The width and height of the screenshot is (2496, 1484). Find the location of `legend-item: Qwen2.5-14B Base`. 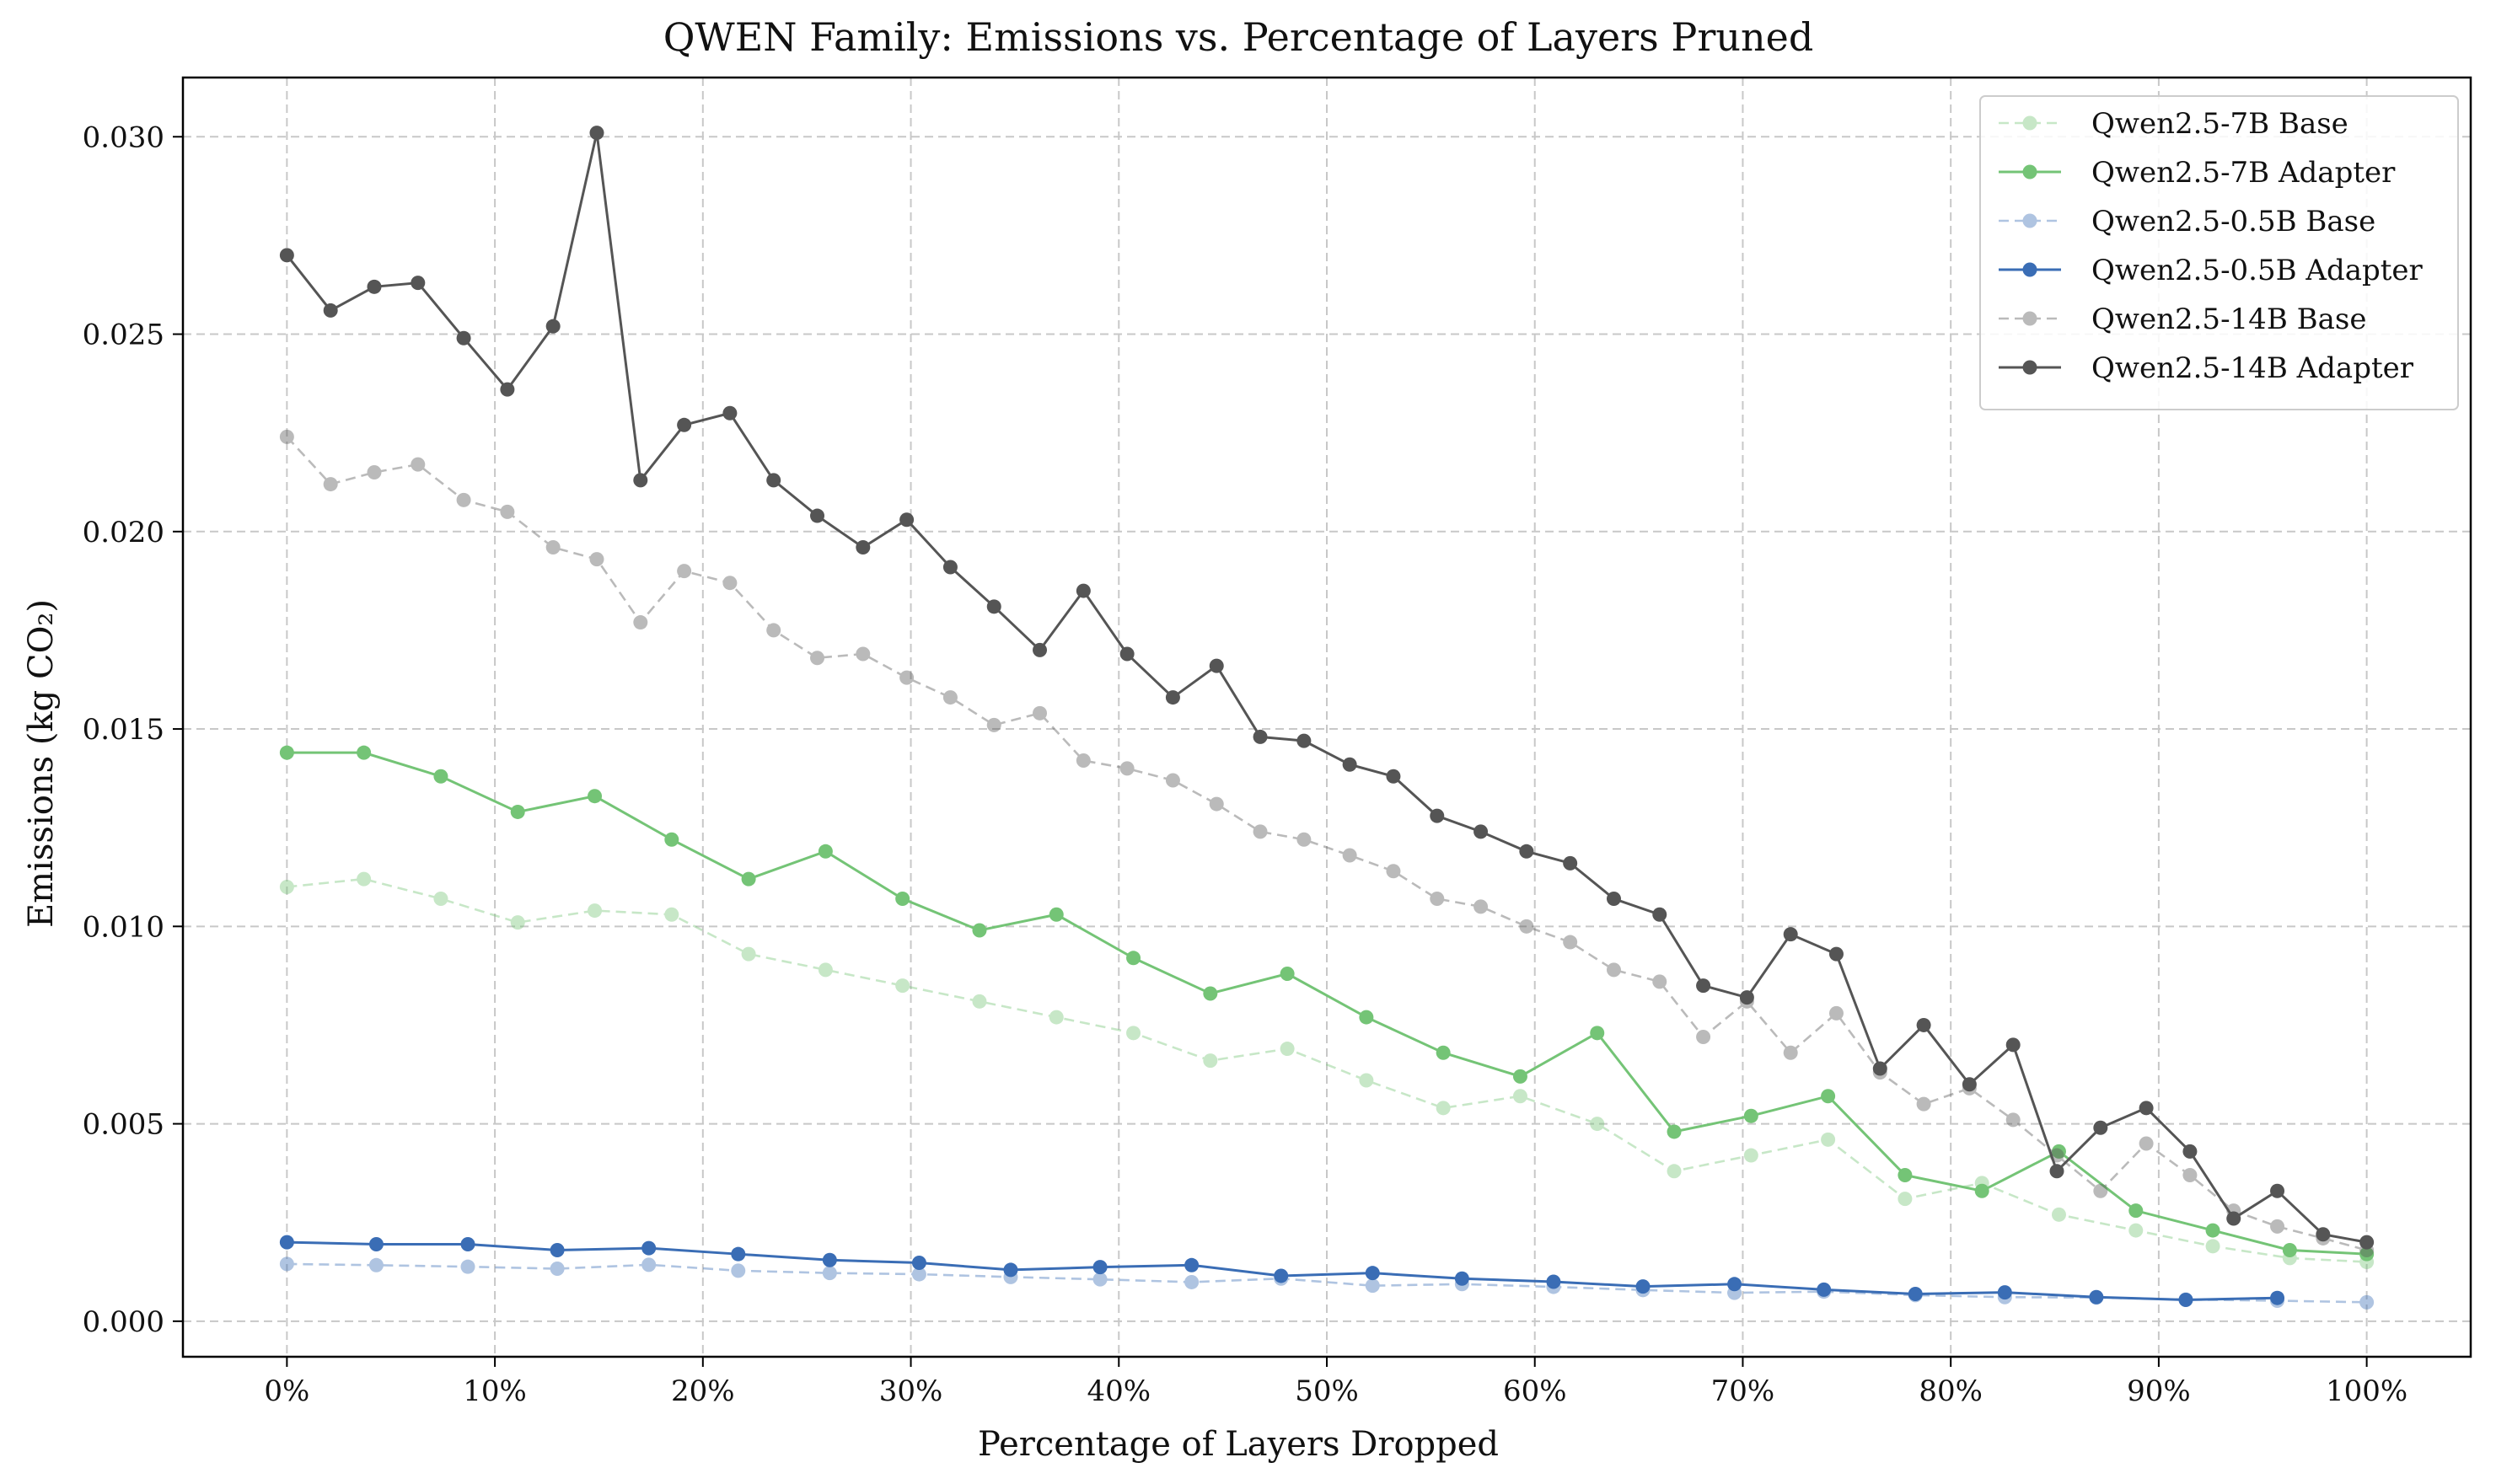

legend-item: Qwen2.5-14B Base is located at coordinates (2182, 319).